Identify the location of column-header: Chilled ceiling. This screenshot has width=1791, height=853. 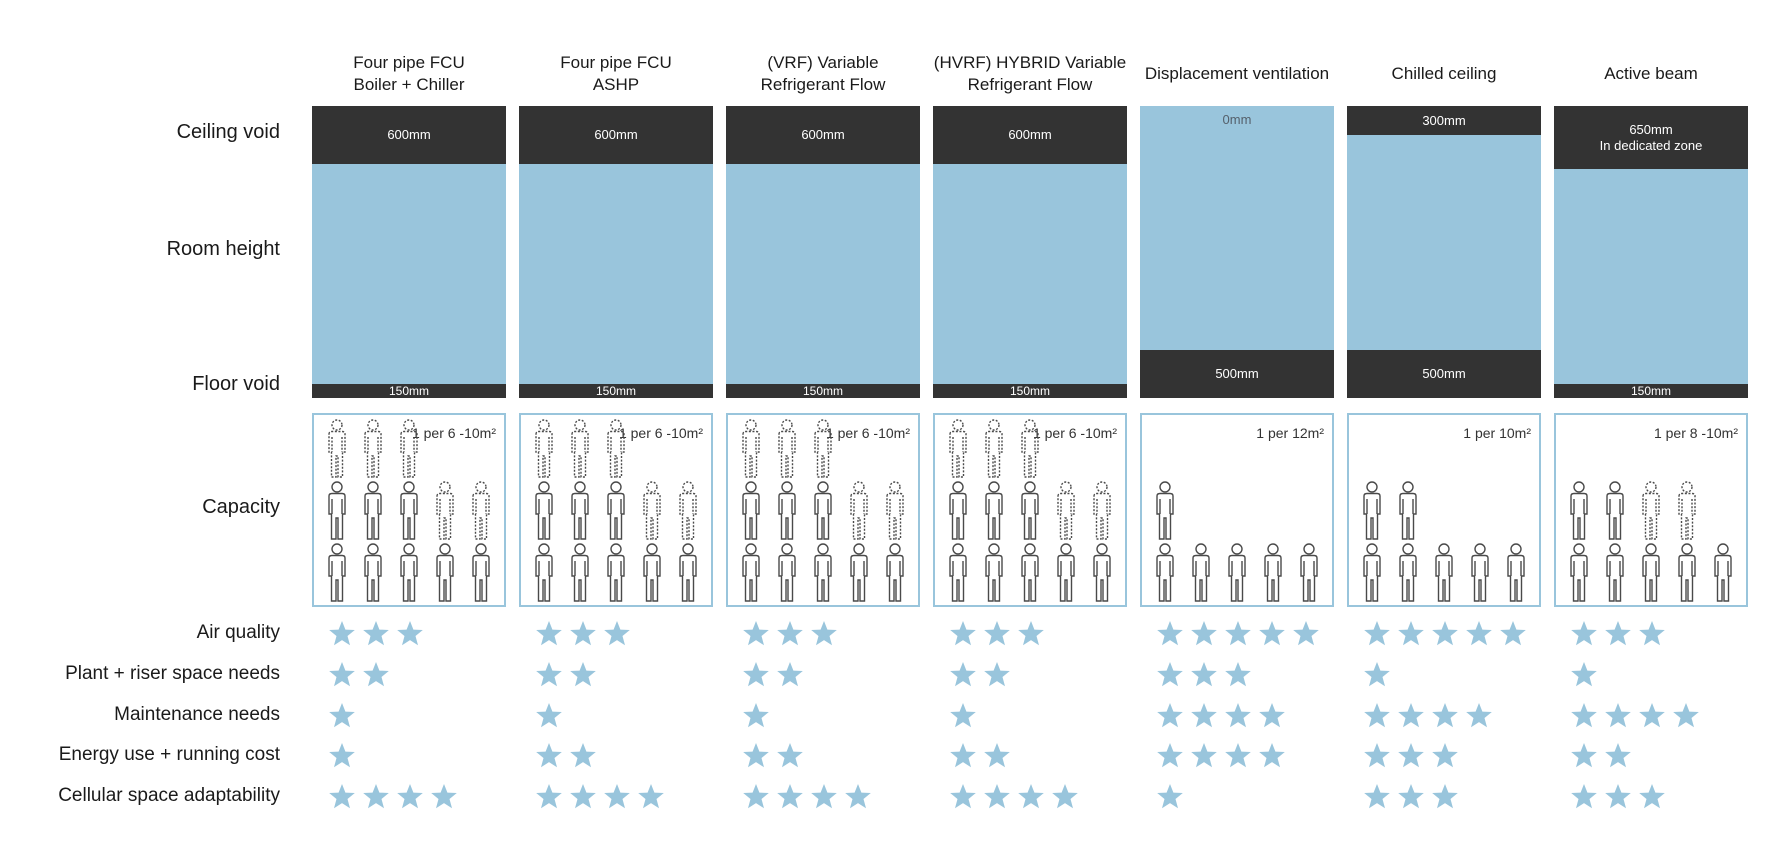
(1444, 74).